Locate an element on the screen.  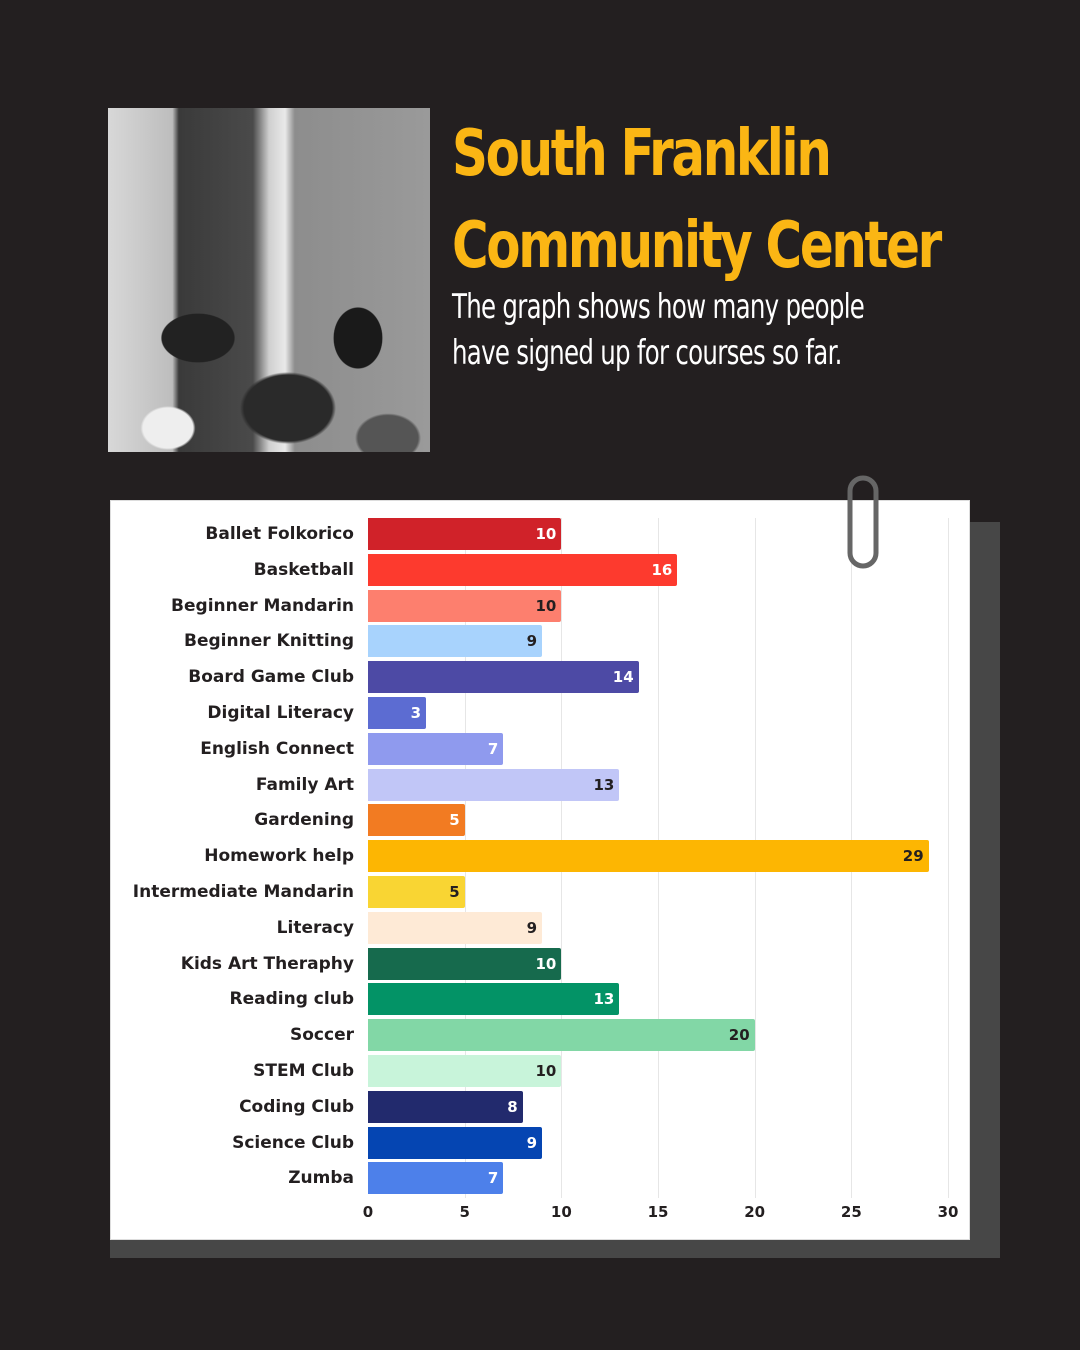
title-line-1: South Franklin is located at coordinates (642, 154).